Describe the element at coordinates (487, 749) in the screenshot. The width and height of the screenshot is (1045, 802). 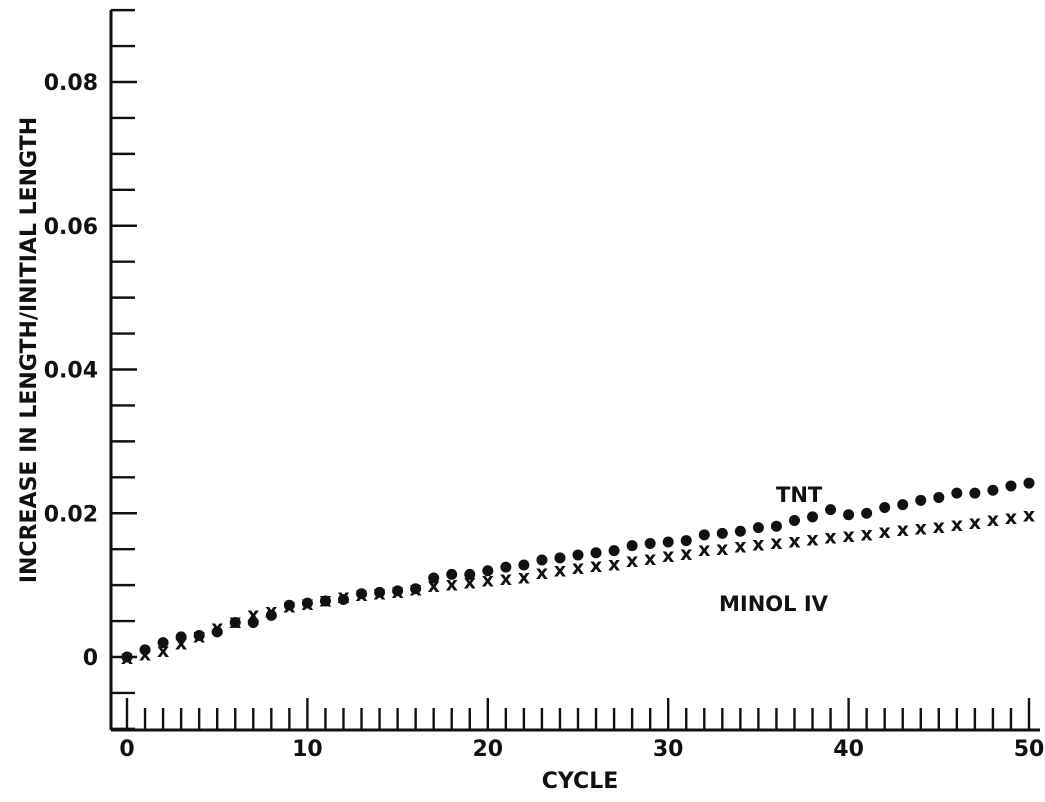
I see `x-tick-label: 20` at that location.